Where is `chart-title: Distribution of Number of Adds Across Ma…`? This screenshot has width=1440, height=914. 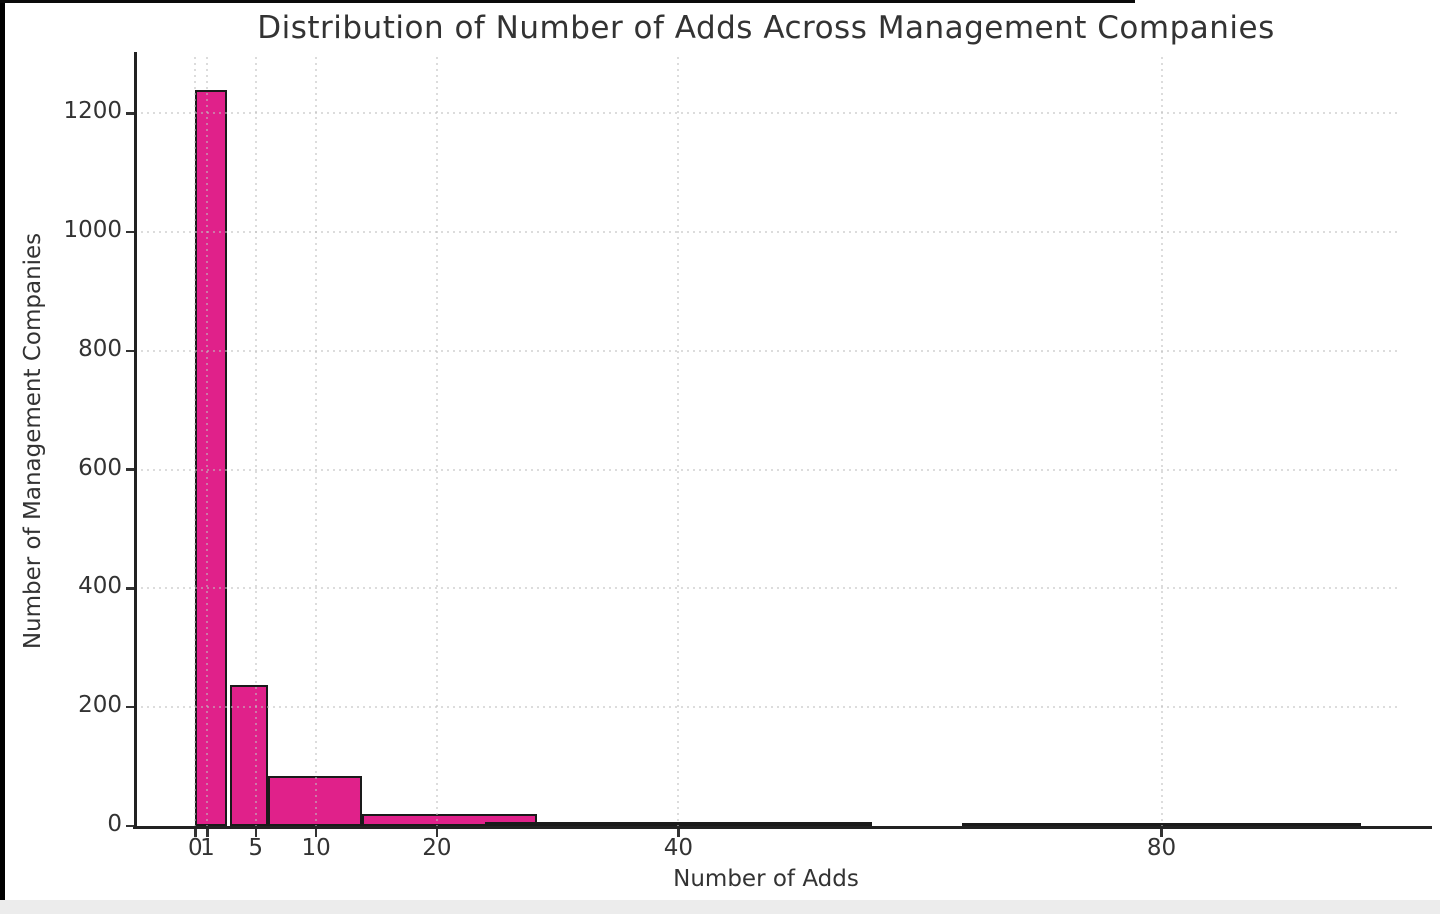 chart-title: Distribution of Number of Adds Across Ma… is located at coordinates (766, 28).